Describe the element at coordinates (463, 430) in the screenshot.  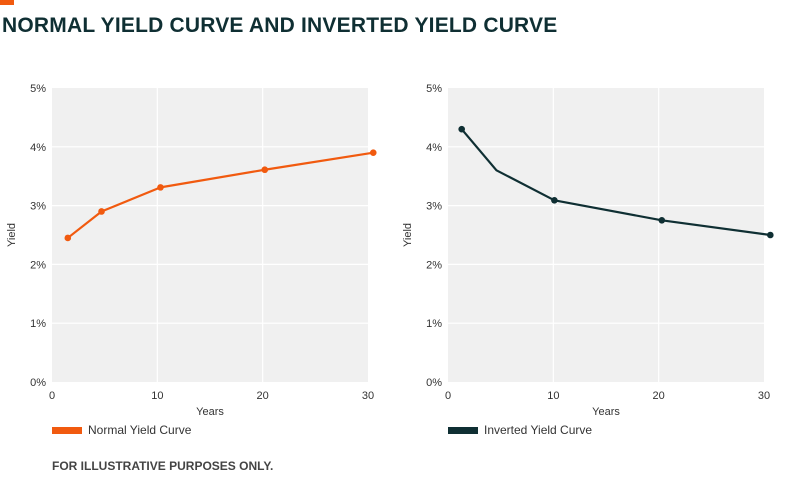
I see `legend-swatch-inverted` at that location.